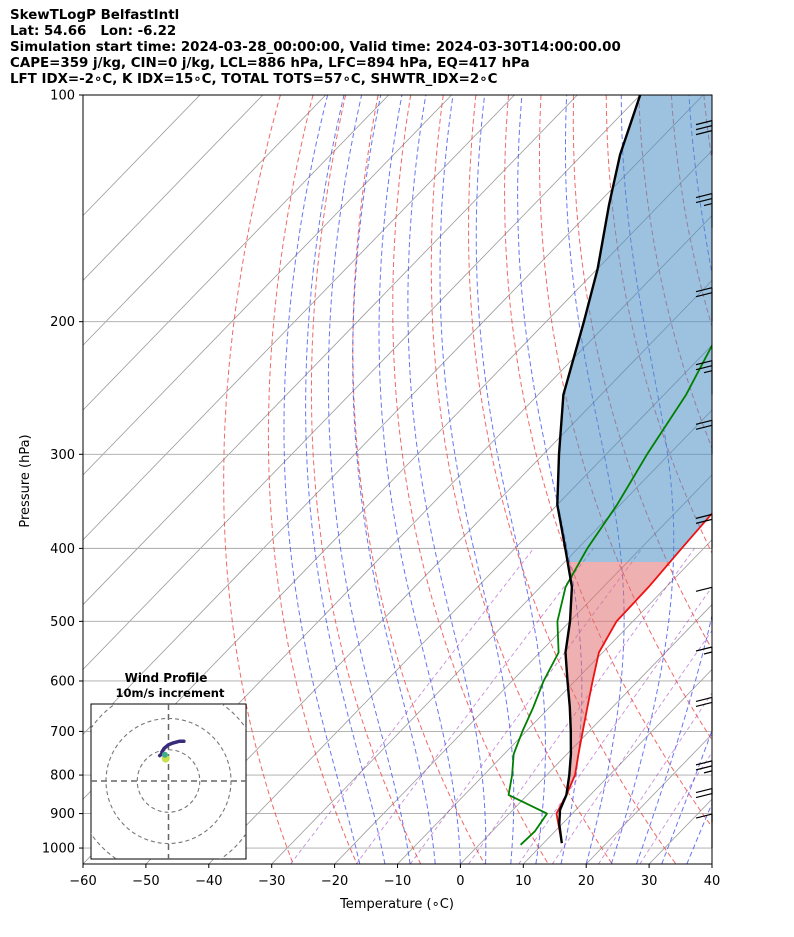  What do you see at coordinates (62, 732) in the screenshot?
I see `y-tick-label: 700` at bounding box center [62, 732].